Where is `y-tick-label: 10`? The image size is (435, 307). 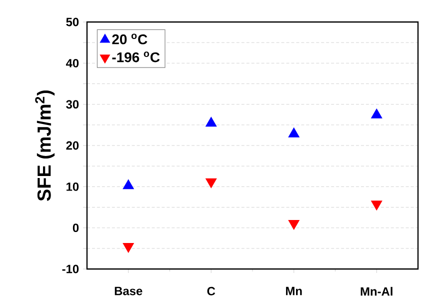 y-tick-label: 10 is located at coordinates (72, 186).